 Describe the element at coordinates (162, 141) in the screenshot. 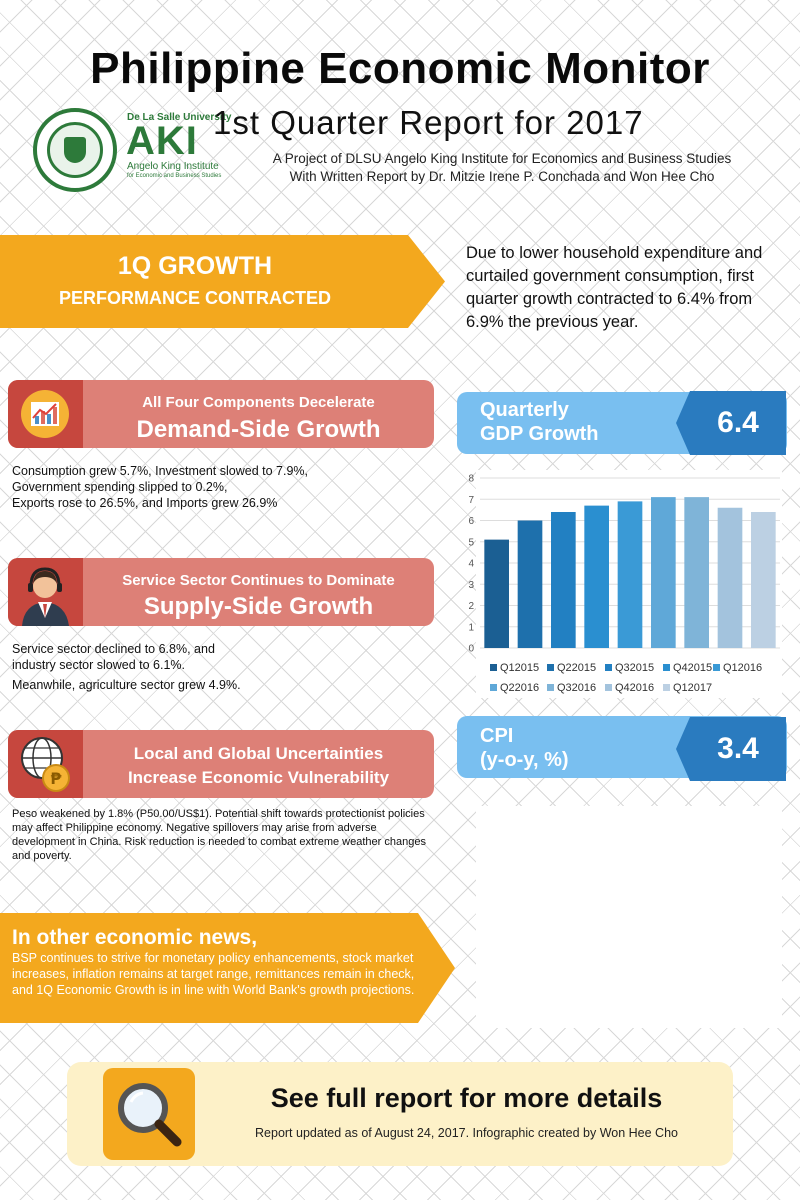

I see `aki-logo: AKI` at that location.